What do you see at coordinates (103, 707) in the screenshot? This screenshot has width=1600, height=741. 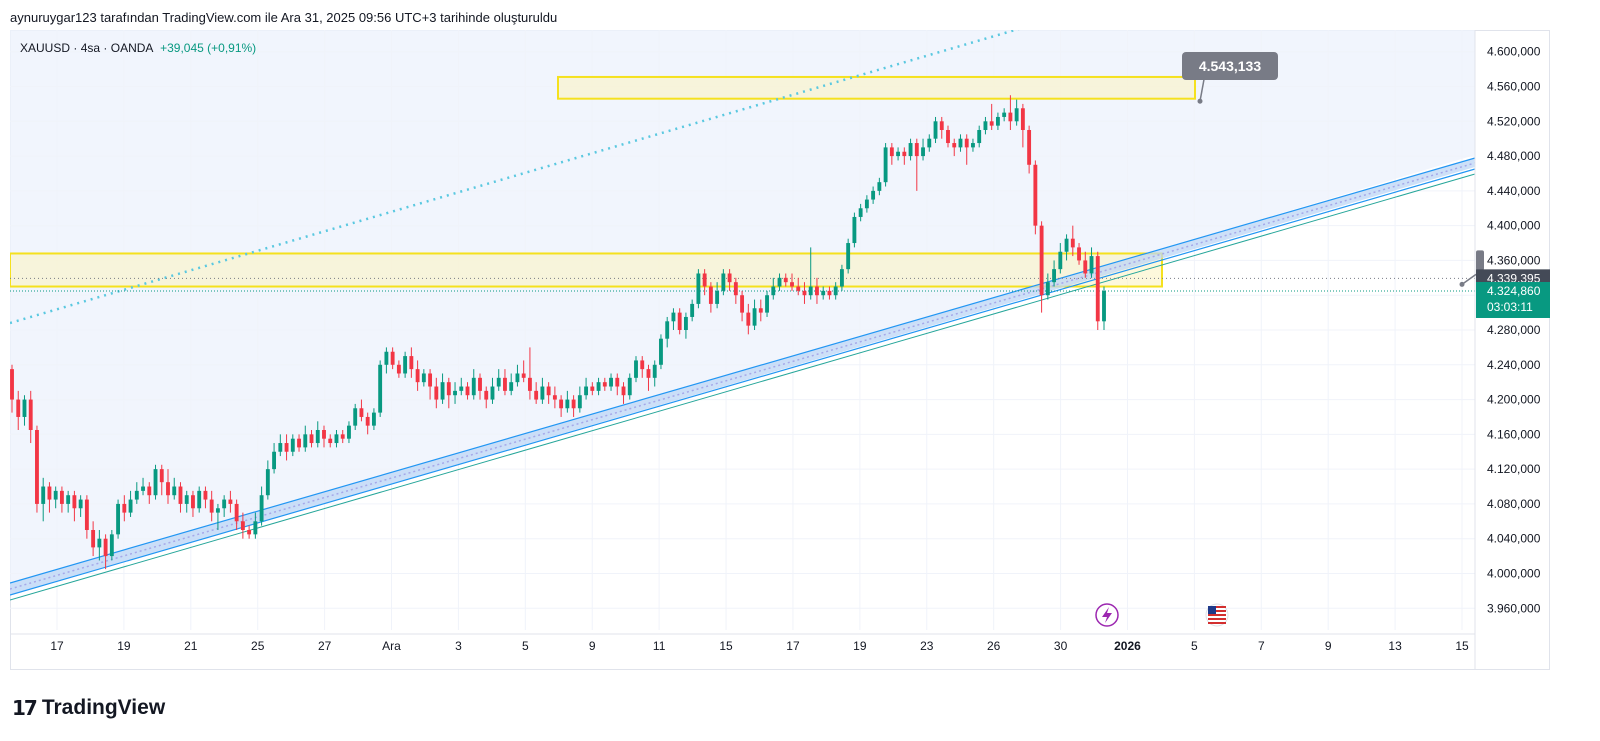 I see `tradingview-wordmark: TradingView` at bounding box center [103, 707].